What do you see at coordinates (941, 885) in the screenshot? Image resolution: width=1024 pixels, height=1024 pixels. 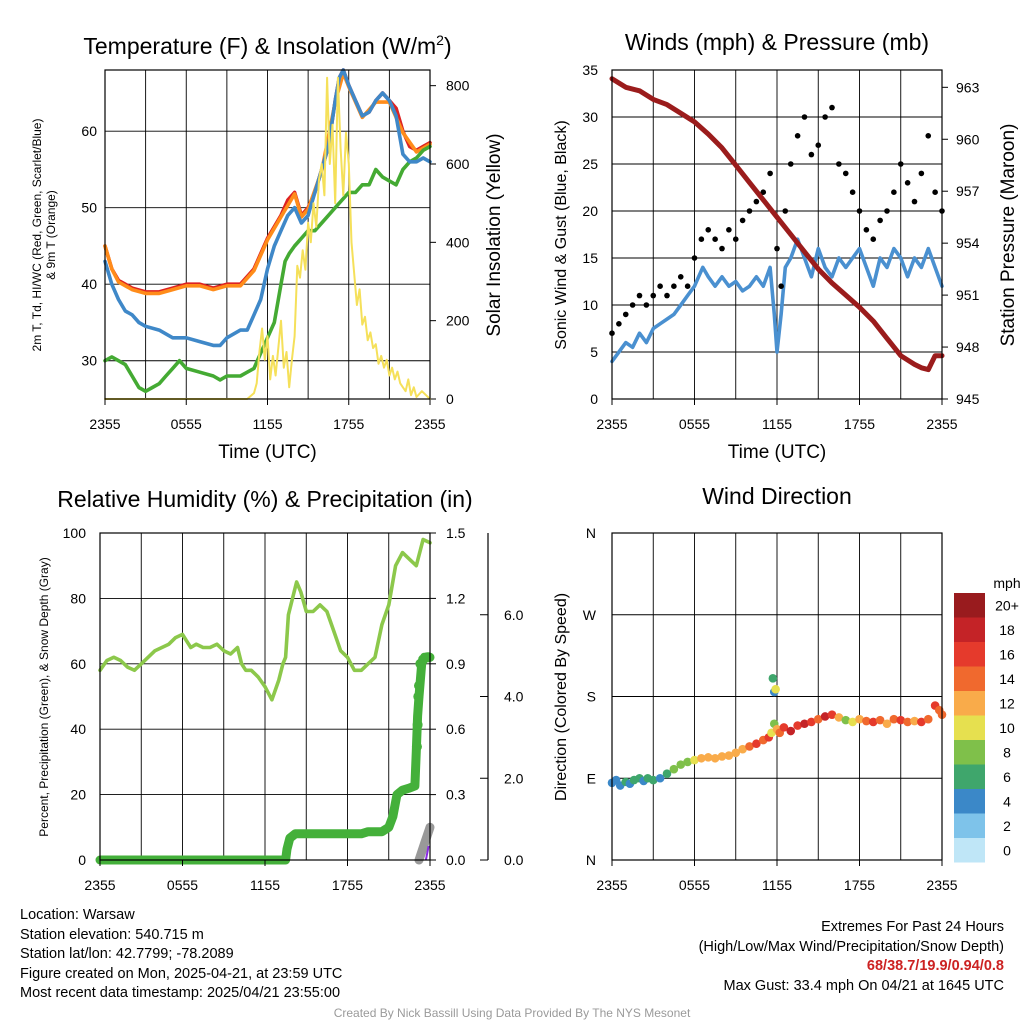 I see `wdir-xtick-label: 2355` at bounding box center [941, 885].